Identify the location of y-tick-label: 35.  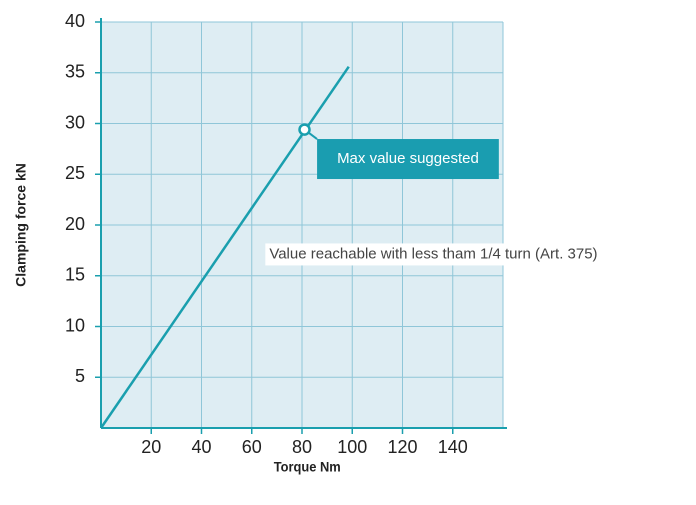
(75, 72).